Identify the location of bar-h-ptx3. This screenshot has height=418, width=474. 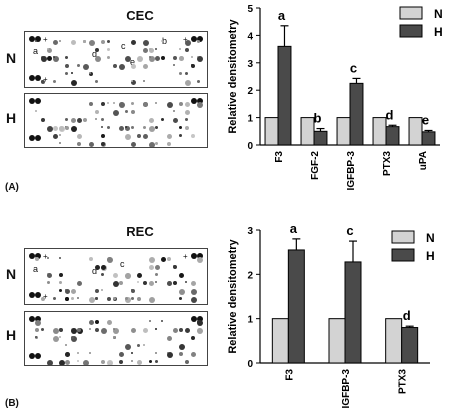
(392, 136).